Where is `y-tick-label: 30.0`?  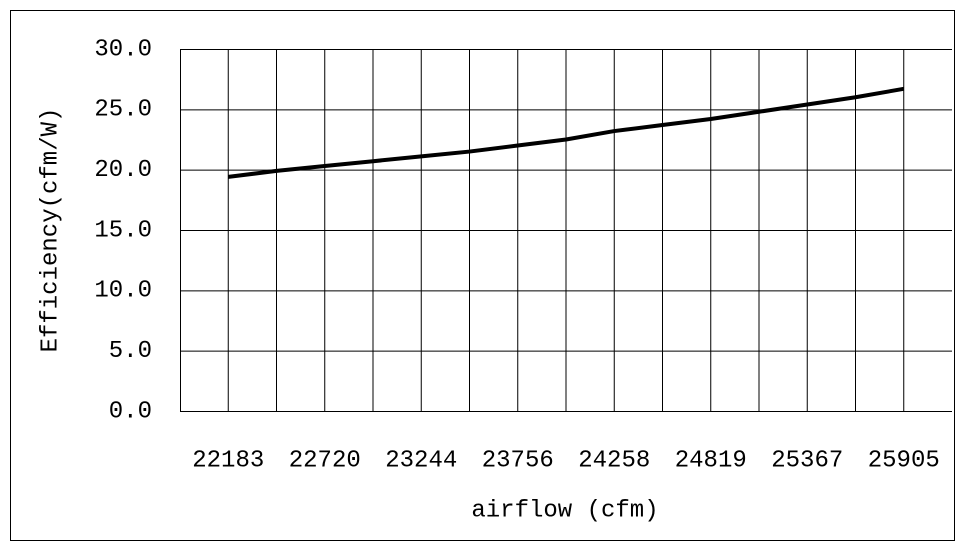 y-tick-label: 30.0 is located at coordinates (123, 49).